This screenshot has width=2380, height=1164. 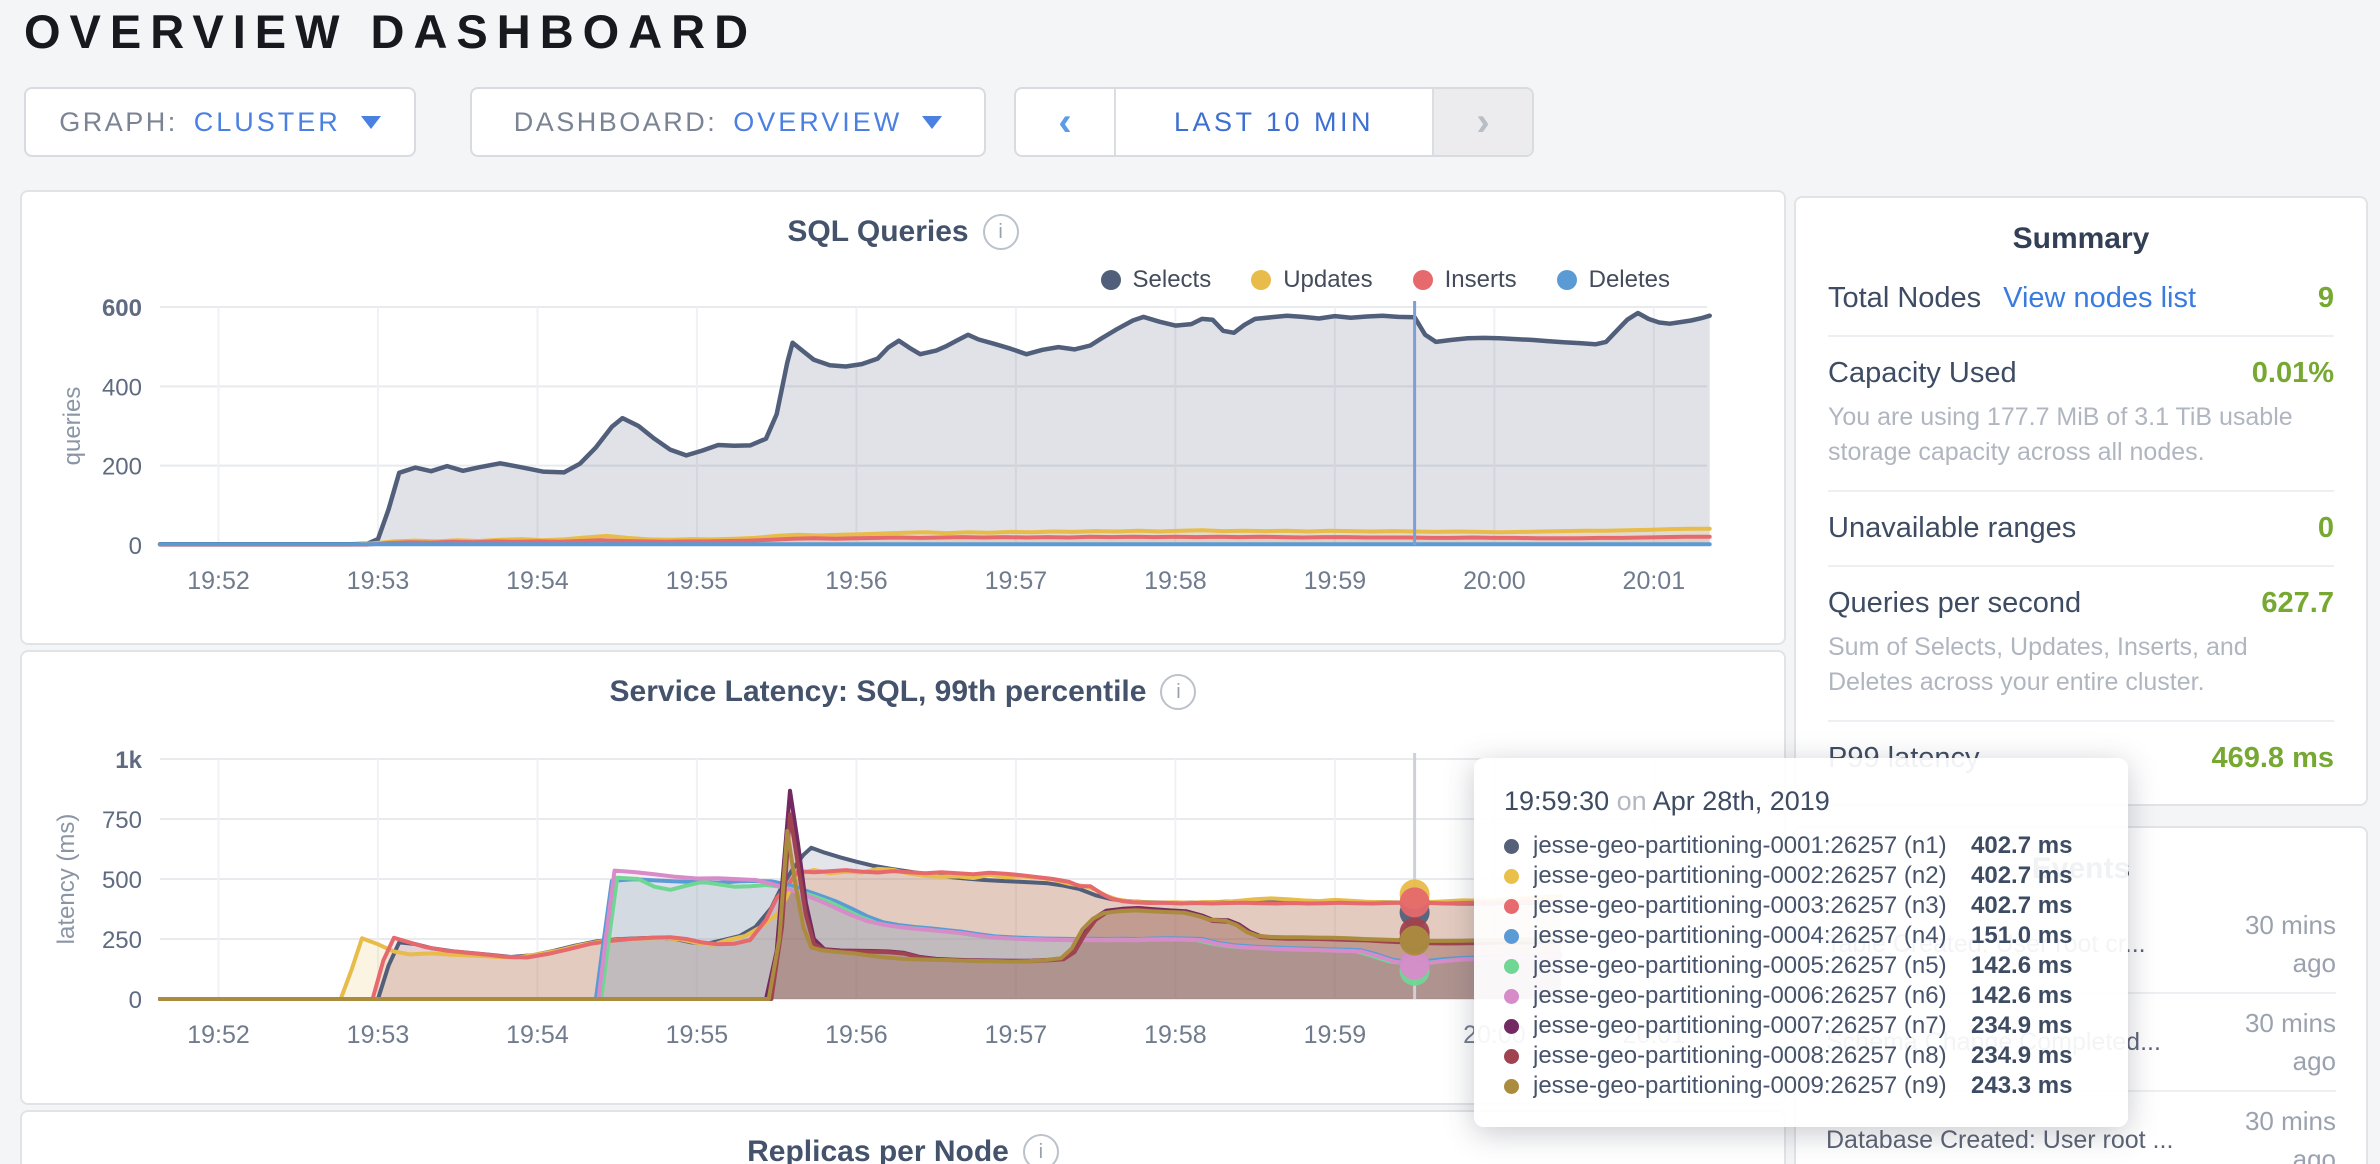 I want to click on service-latency-title: Service Latency: SQL, 99th percentile, so click(x=878, y=691).